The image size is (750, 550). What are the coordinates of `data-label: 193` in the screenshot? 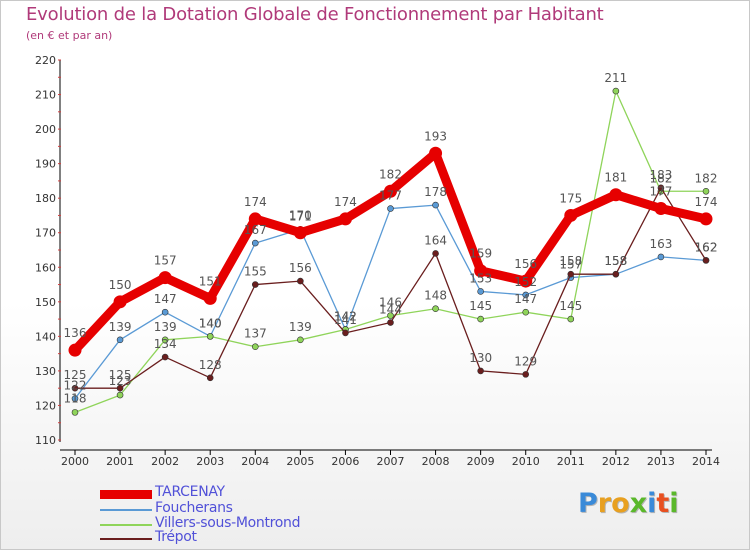 It's located at (435, 136).